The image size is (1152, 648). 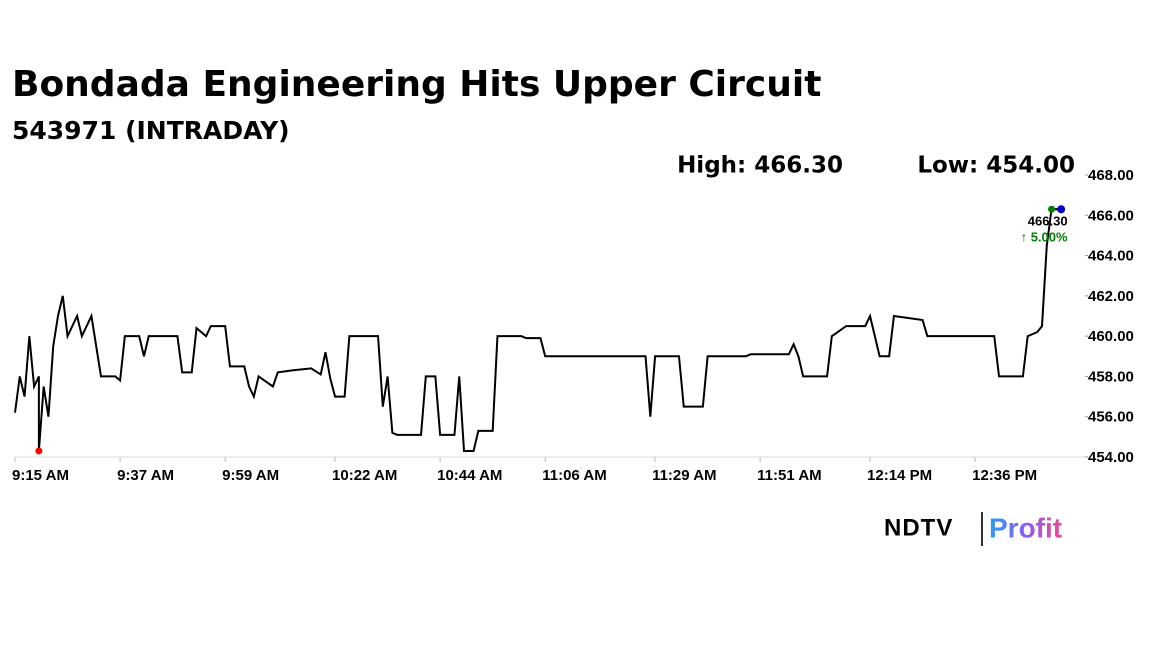 What do you see at coordinates (918, 527) in the screenshot?
I see `logo-left: NDTV` at bounding box center [918, 527].